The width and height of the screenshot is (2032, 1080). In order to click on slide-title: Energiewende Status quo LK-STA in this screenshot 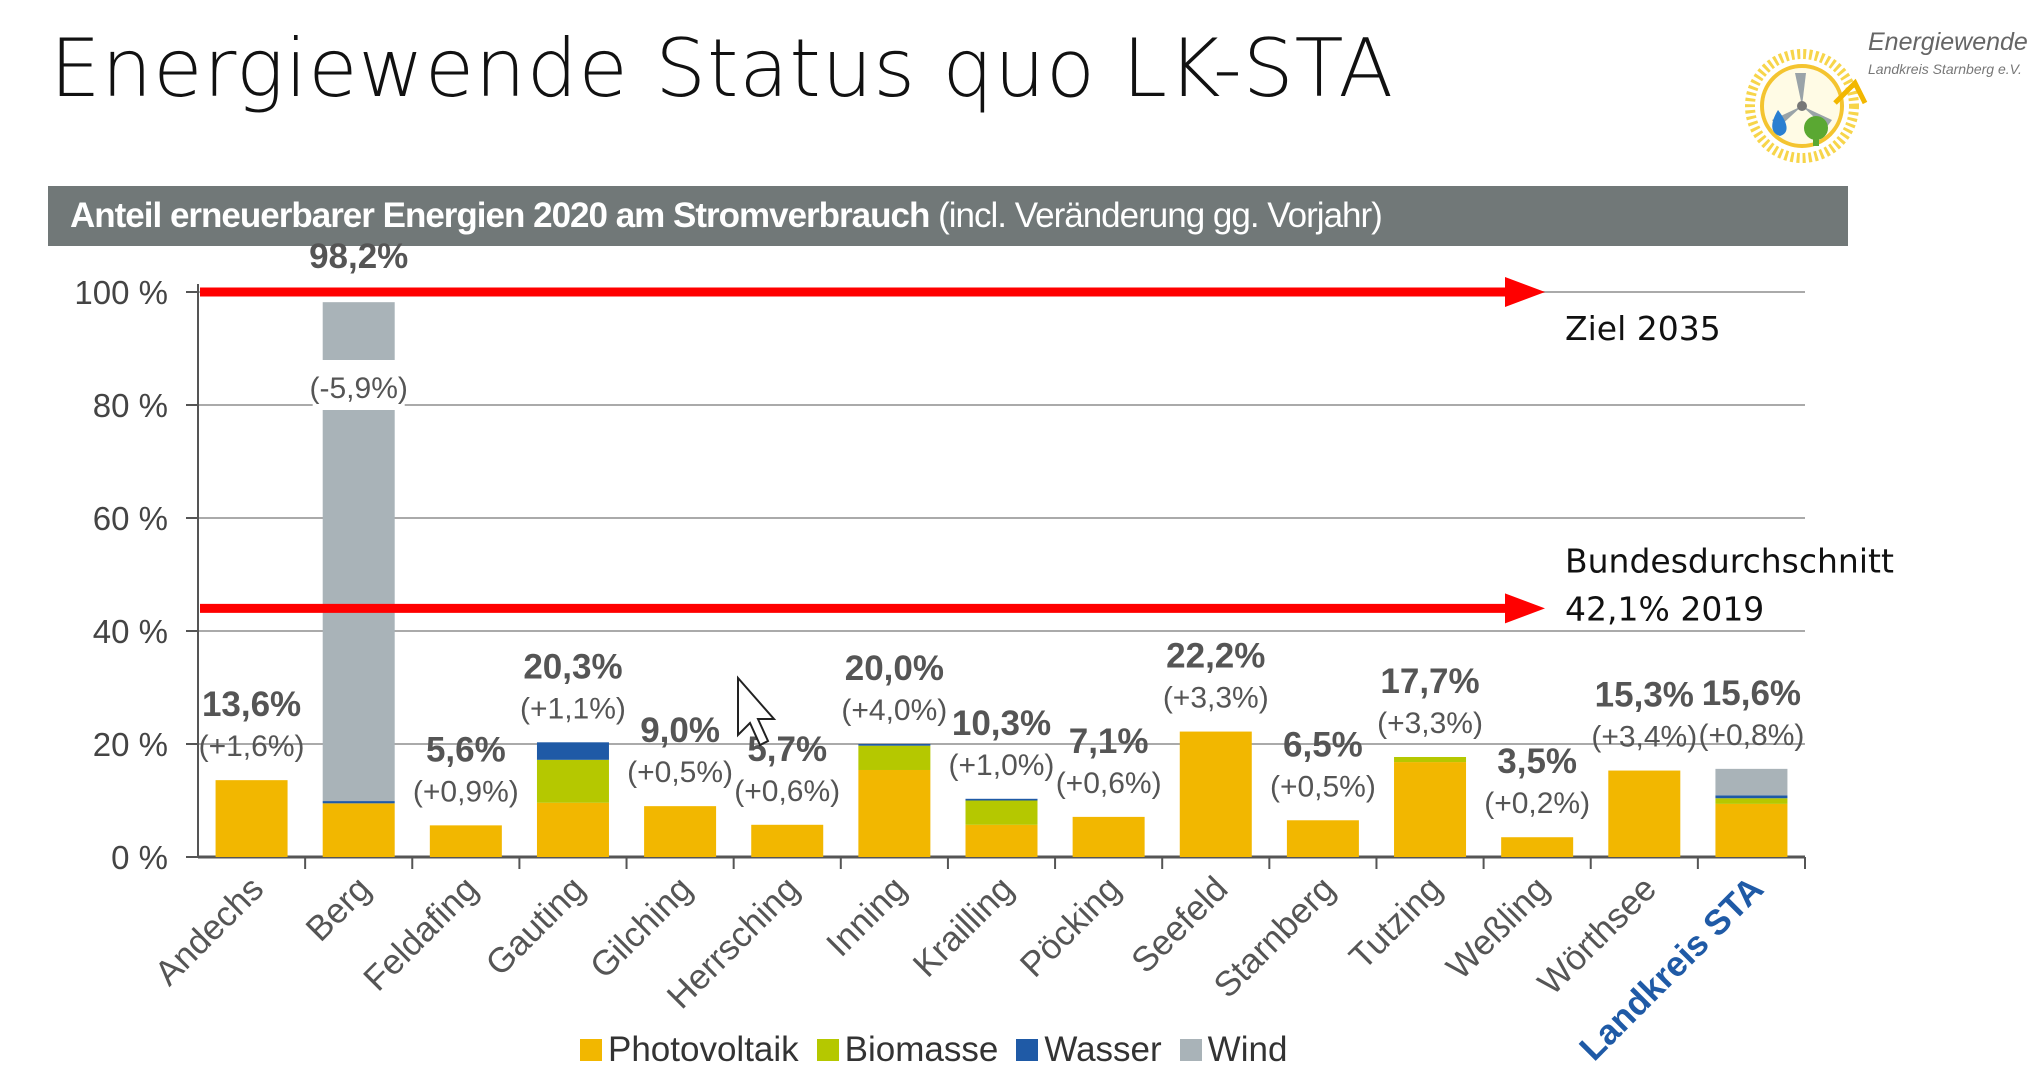, I will do `click(722, 68)`.